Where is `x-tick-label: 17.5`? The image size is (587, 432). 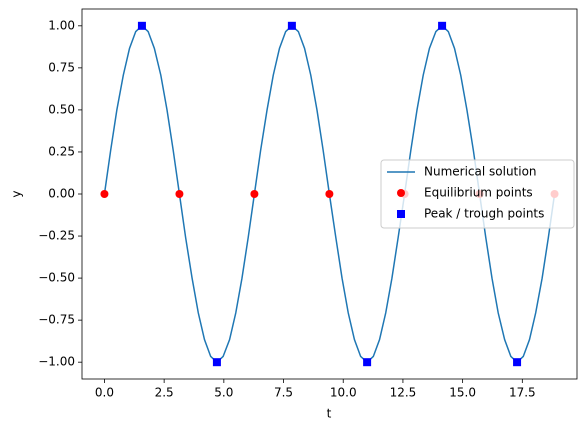 x-tick-label: 17.5 is located at coordinates (522, 393).